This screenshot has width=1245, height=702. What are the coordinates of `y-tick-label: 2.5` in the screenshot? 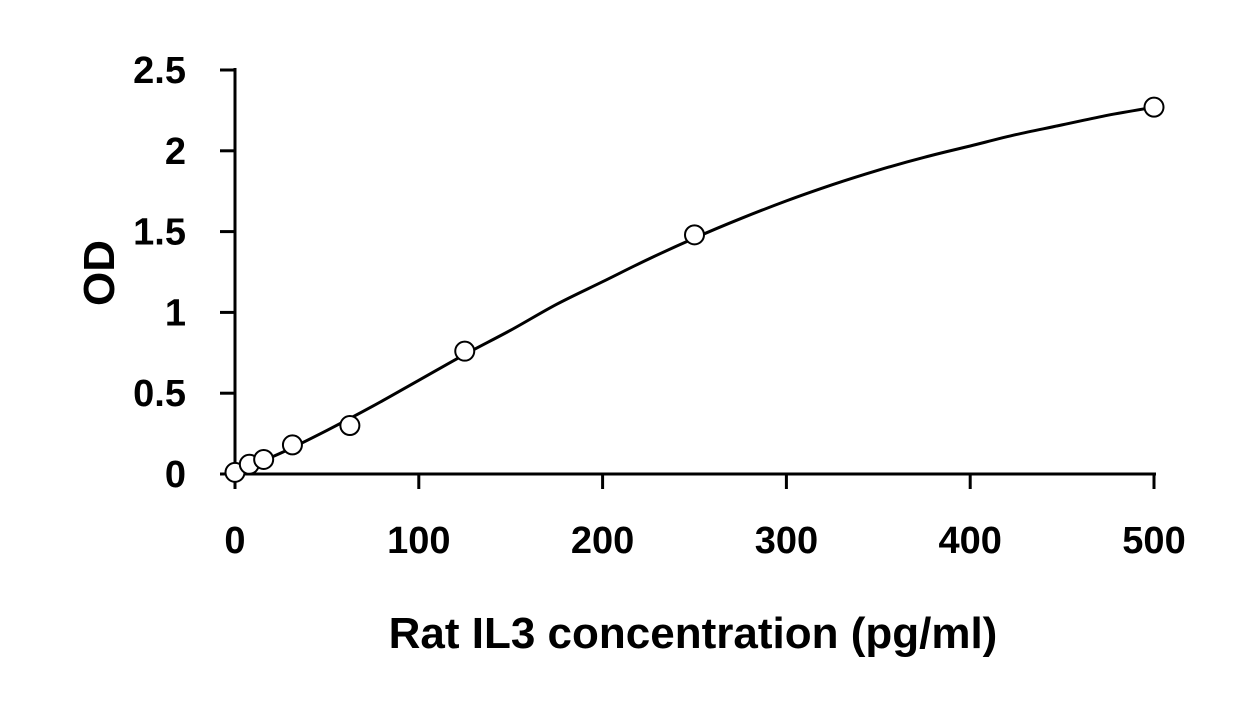 It's located at (159, 71).